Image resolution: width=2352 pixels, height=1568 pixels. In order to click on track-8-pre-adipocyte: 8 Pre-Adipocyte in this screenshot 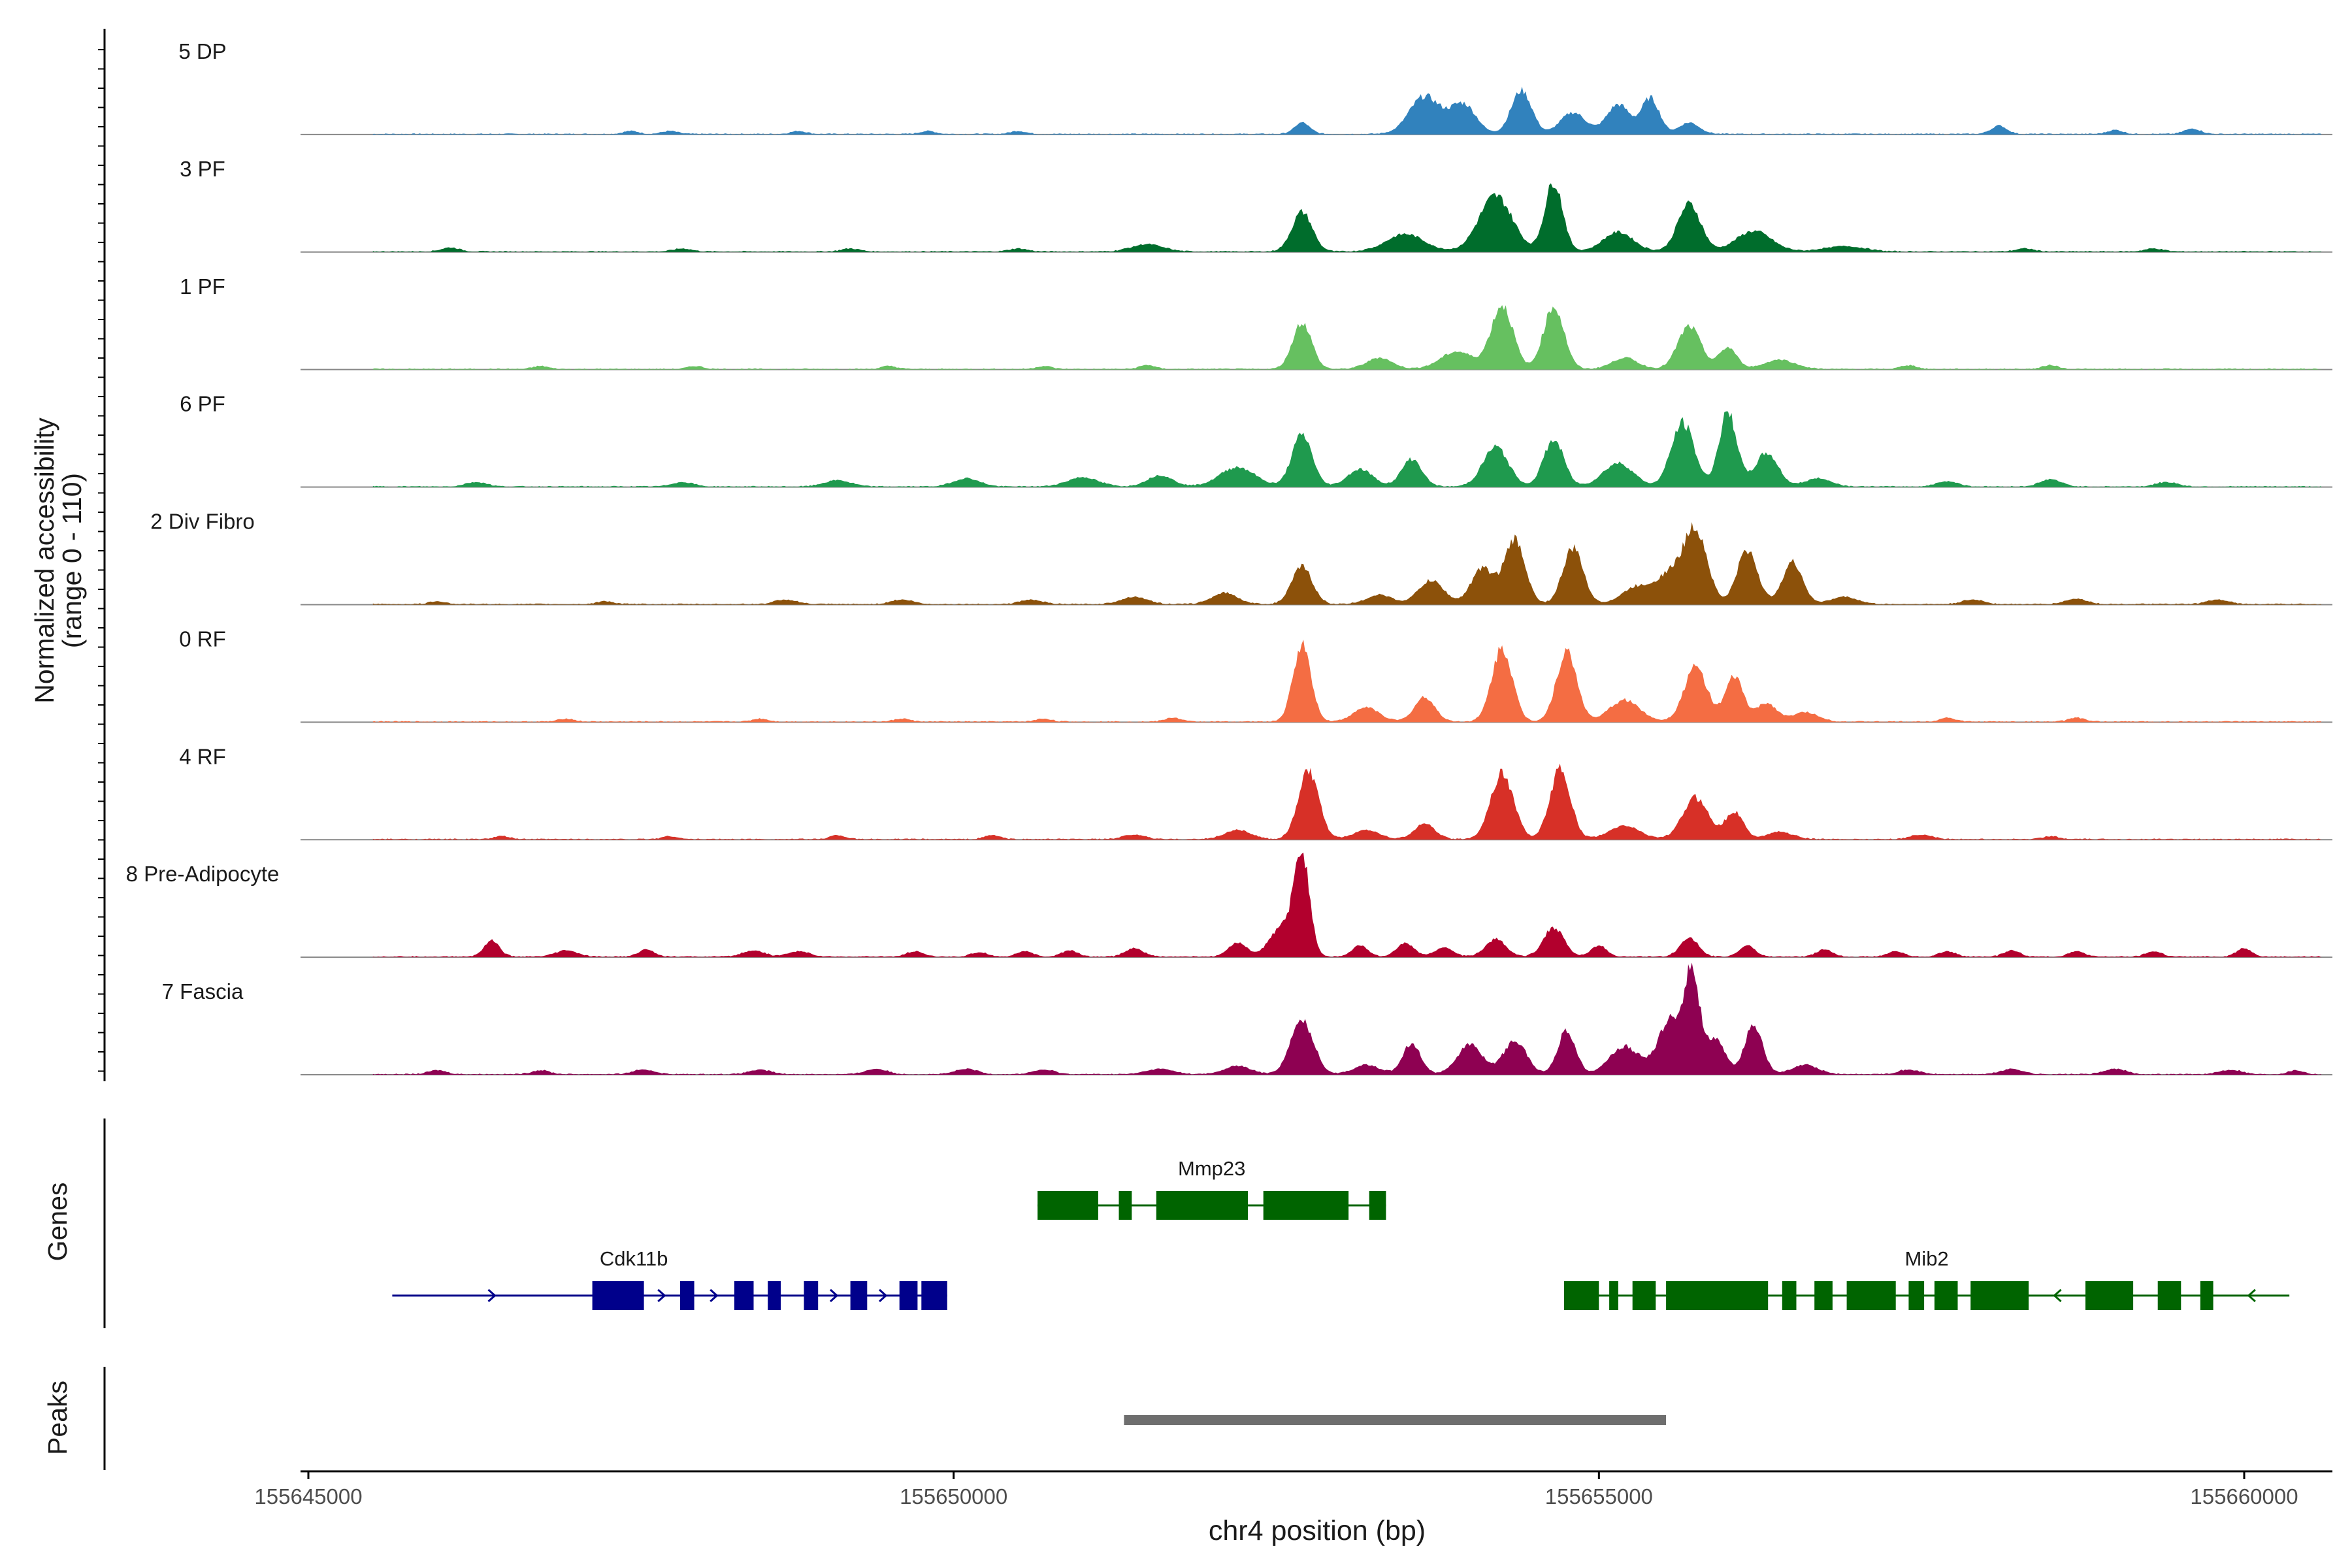, I will do `click(1229, 905)`.